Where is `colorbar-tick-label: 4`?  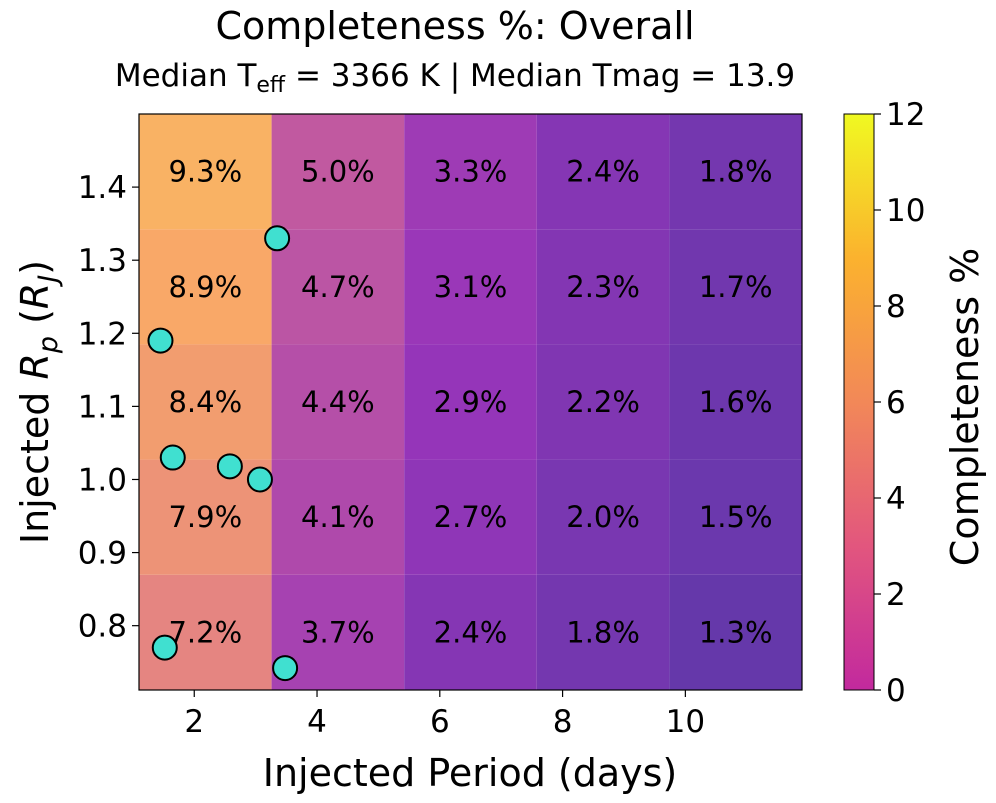
colorbar-tick-label: 4 is located at coordinates (896, 499).